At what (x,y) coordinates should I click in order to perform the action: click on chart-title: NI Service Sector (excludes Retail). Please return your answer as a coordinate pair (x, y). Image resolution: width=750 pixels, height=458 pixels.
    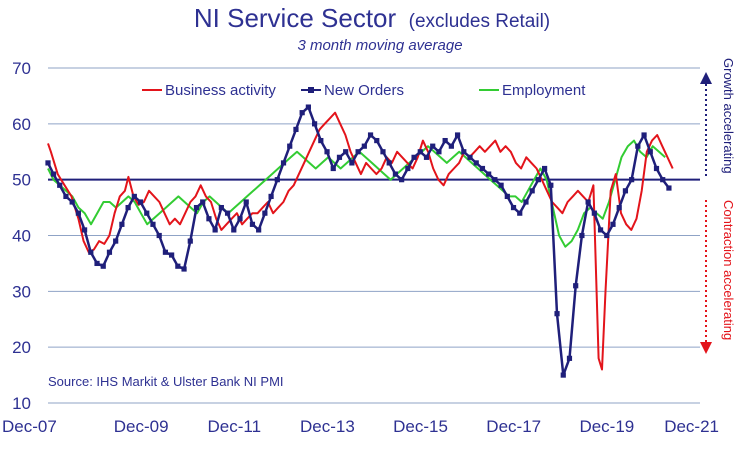
    Looking at the image, I should click on (372, 18).